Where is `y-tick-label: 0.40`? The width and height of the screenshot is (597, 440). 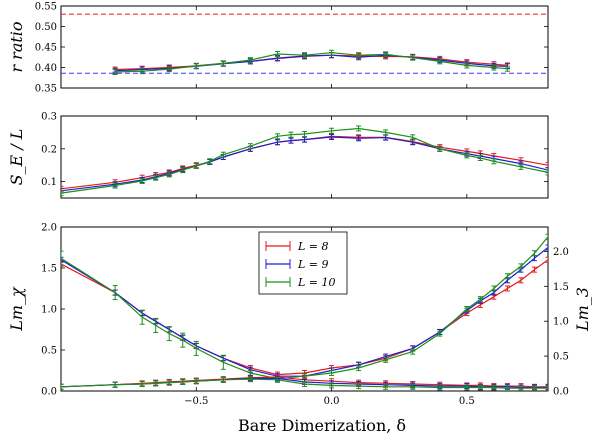
y-tick-label: 0.40 is located at coordinates (46, 68).